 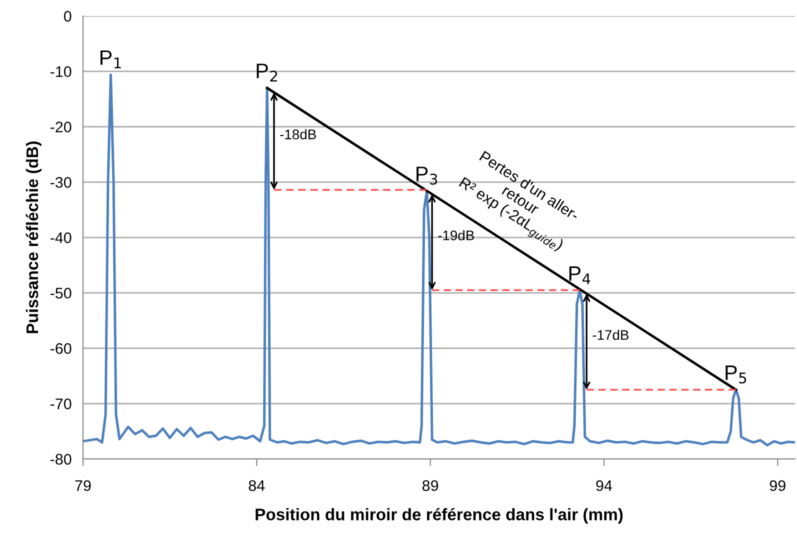 What do you see at coordinates (430, 486) in the screenshot?
I see `x-tick-label: 89` at bounding box center [430, 486].